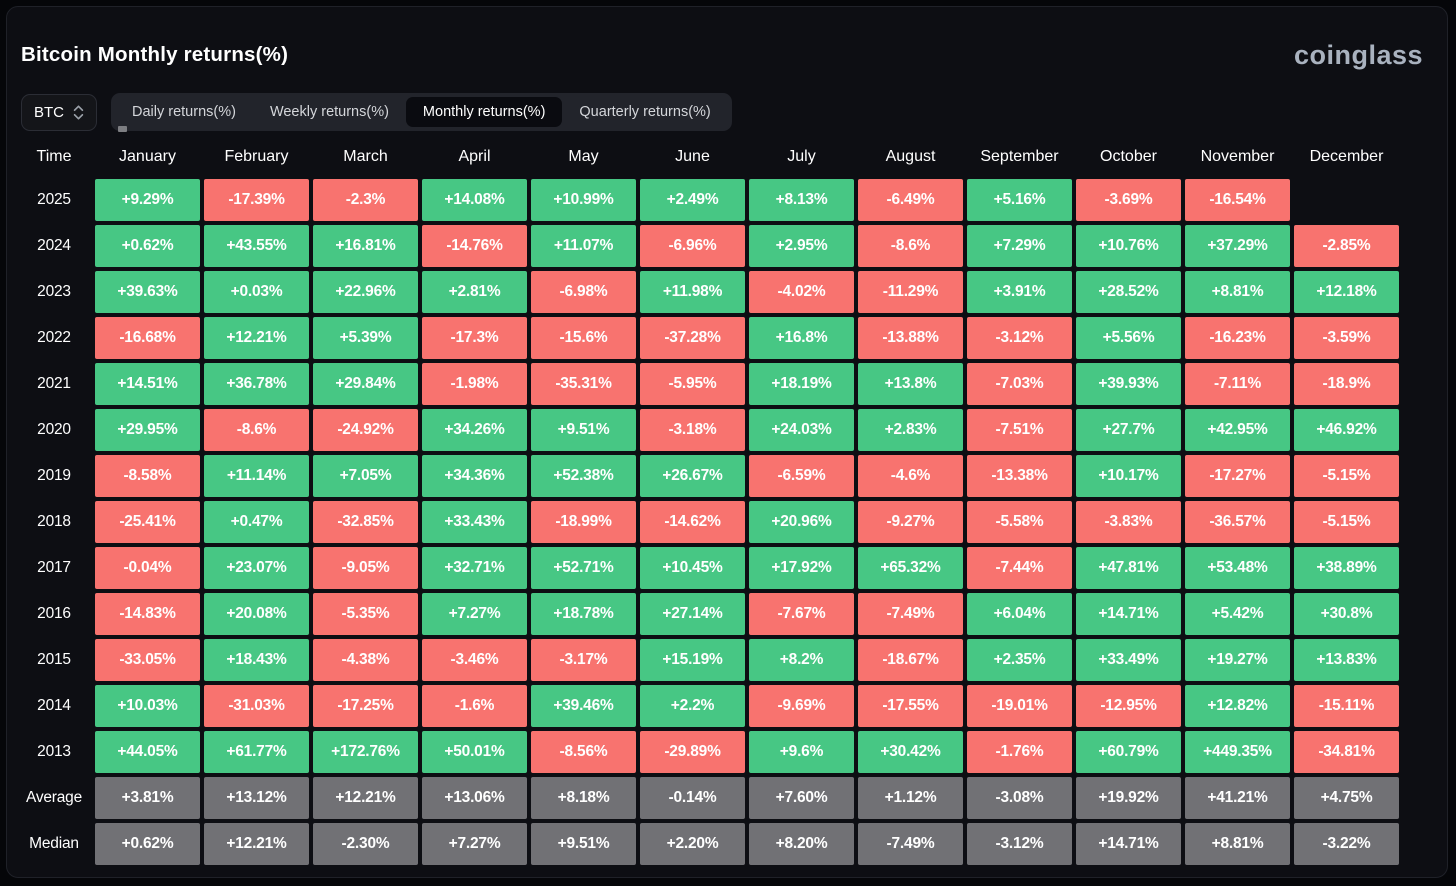 The height and width of the screenshot is (886, 1456). Describe the element at coordinates (692, 292) in the screenshot. I see `cell-2023-june: +11.98%` at that location.